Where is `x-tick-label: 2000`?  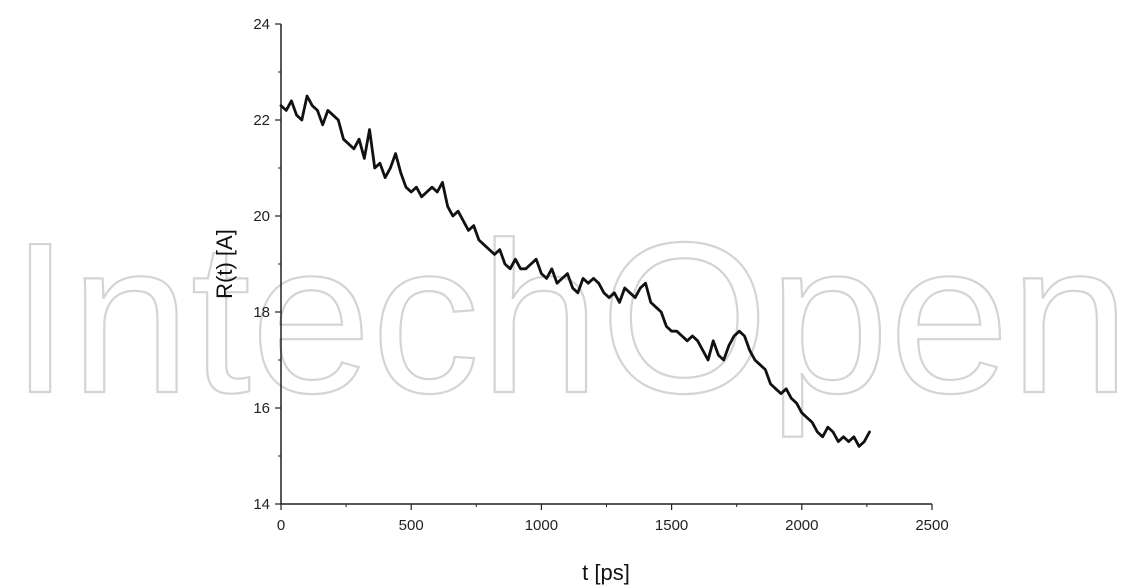 x-tick-label: 2000 is located at coordinates (801, 525).